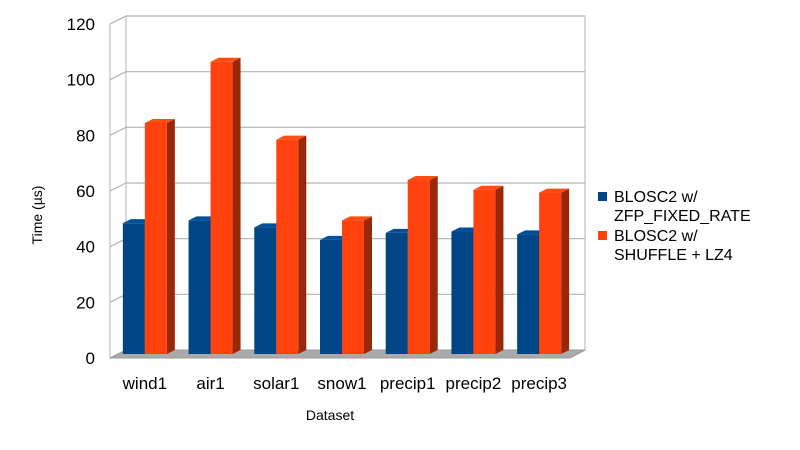 The image size is (800, 450). Describe the element at coordinates (85, 191) in the screenshot. I see `y-tick-label: 60` at that location.